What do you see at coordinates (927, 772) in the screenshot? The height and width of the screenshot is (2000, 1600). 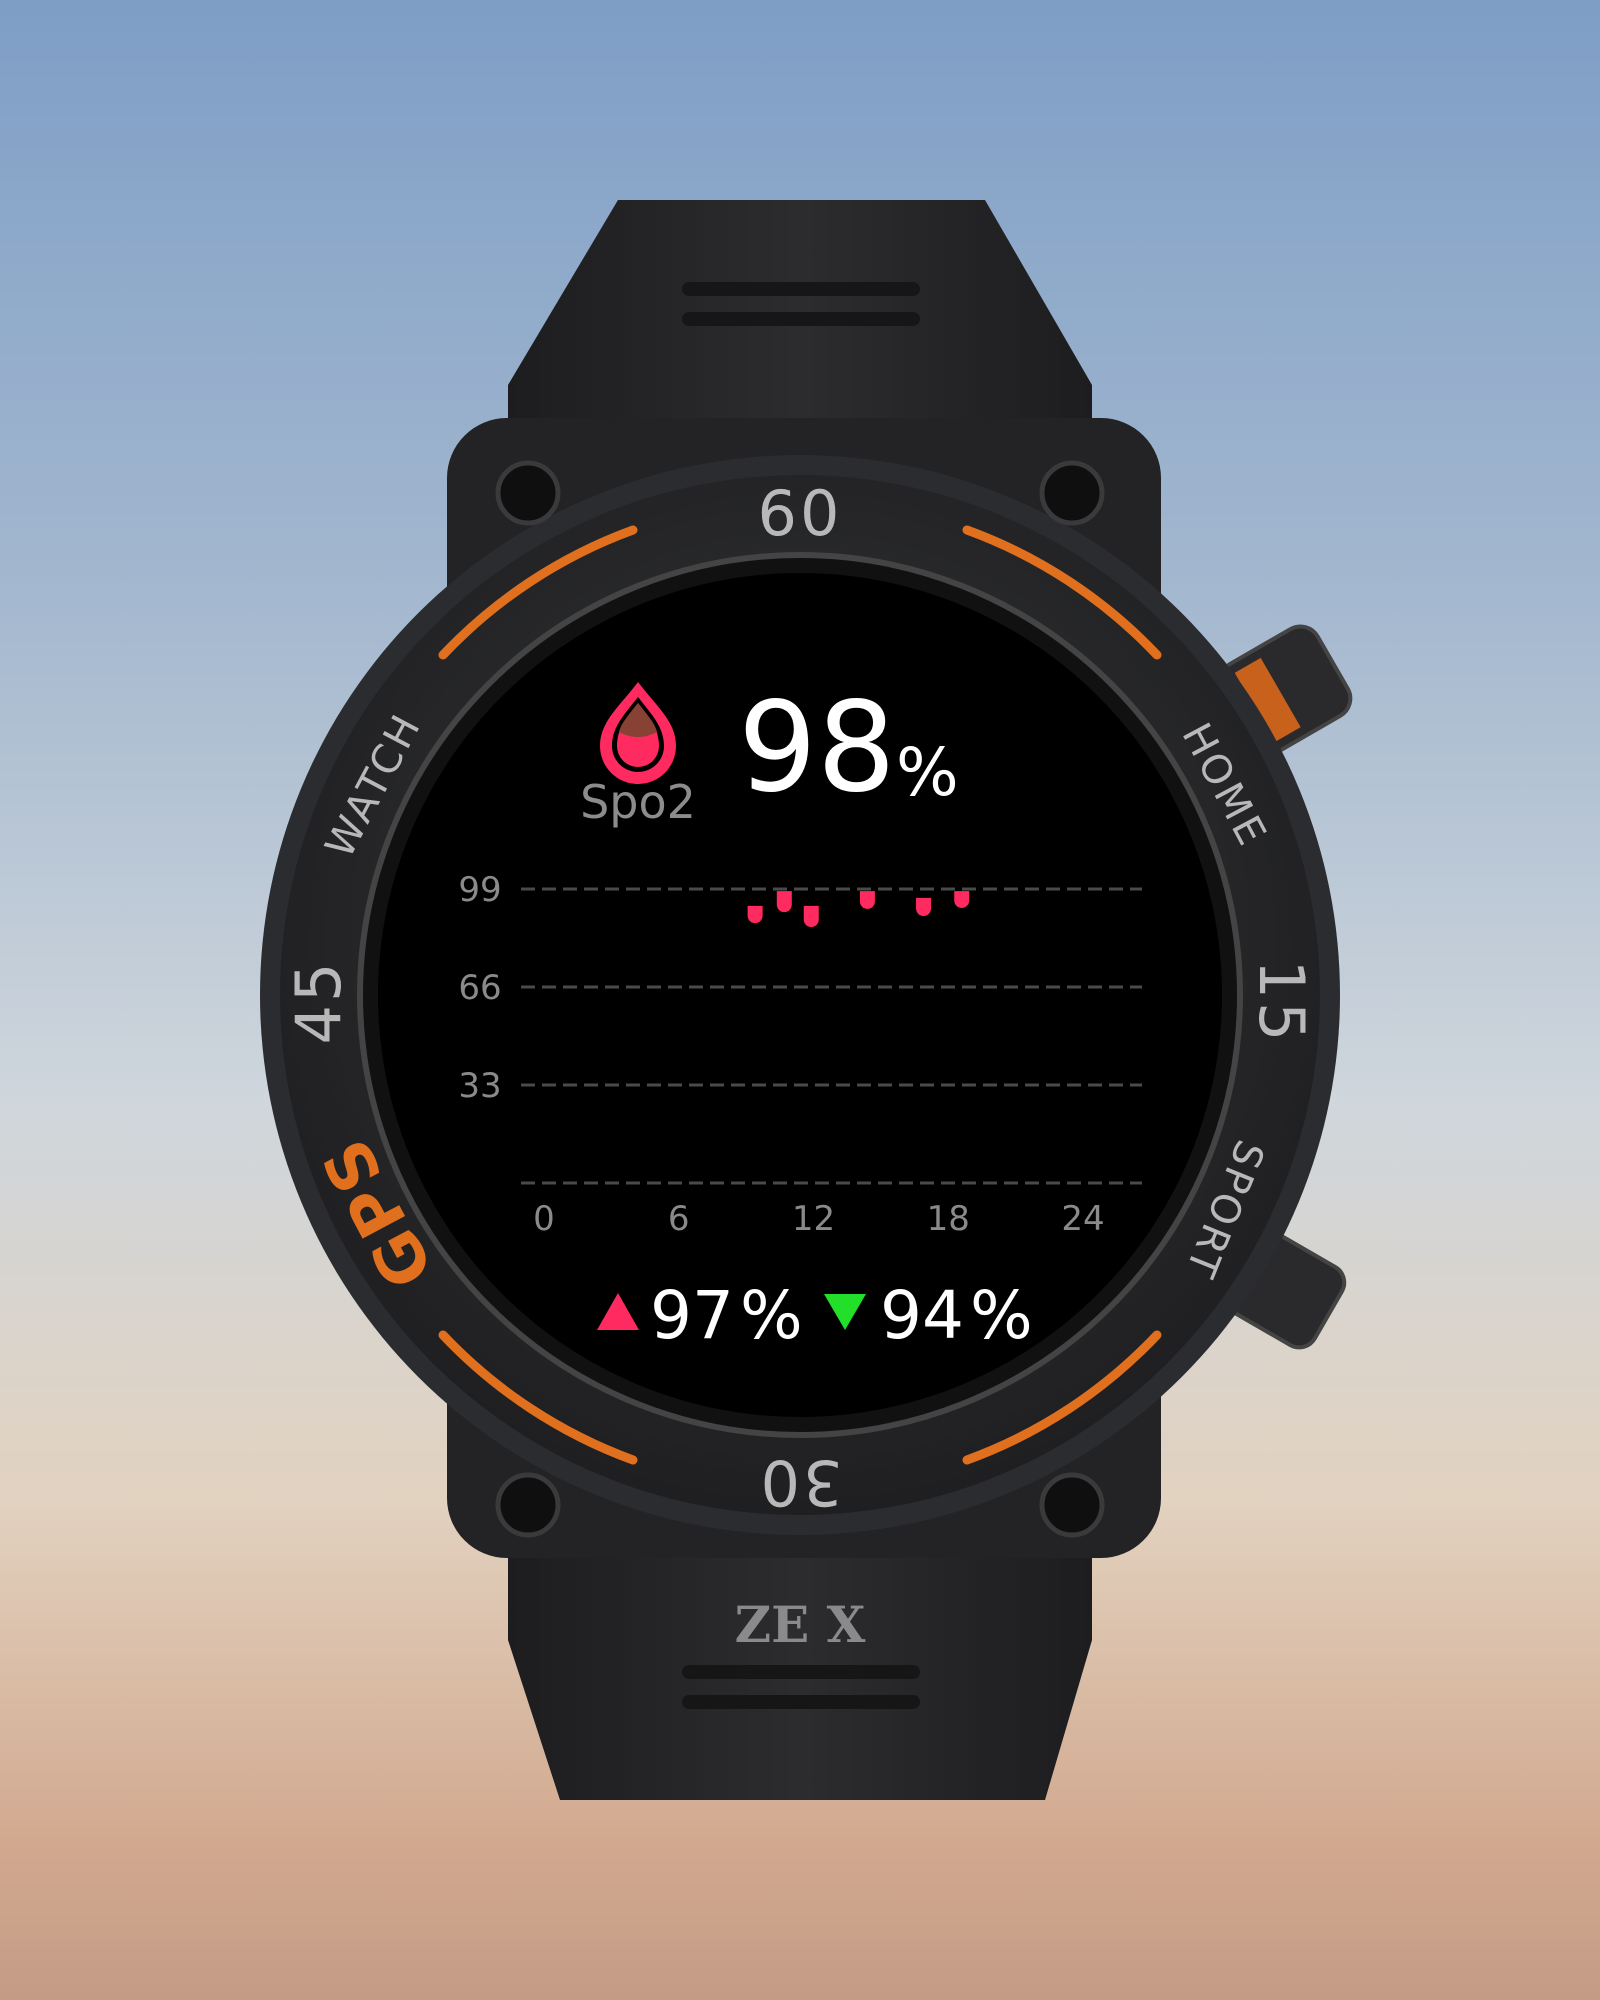 I see `current-unit: %` at bounding box center [927, 772].